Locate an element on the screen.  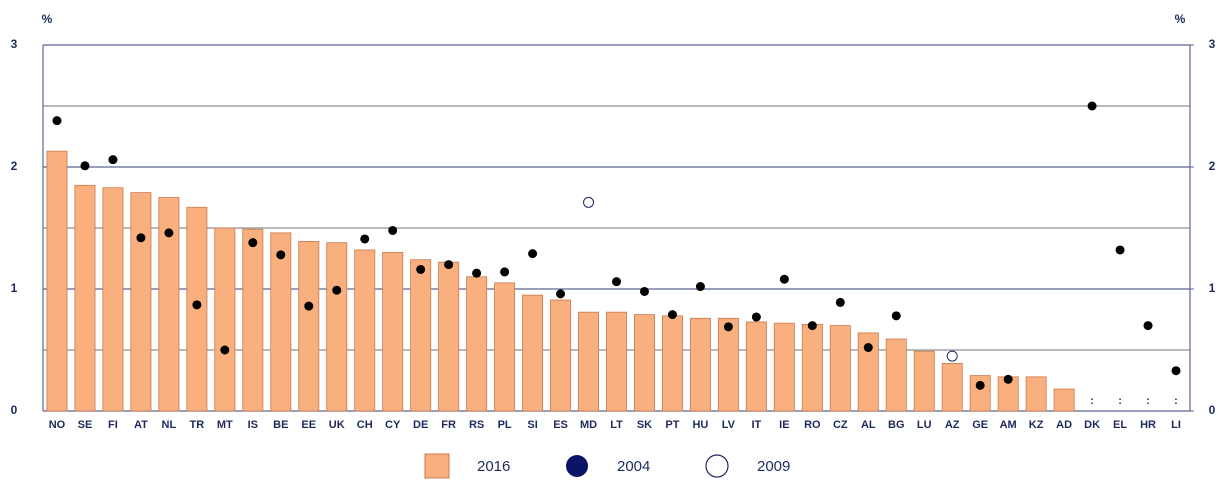
y-unit-right: % is located at coordinates (1180, 19).